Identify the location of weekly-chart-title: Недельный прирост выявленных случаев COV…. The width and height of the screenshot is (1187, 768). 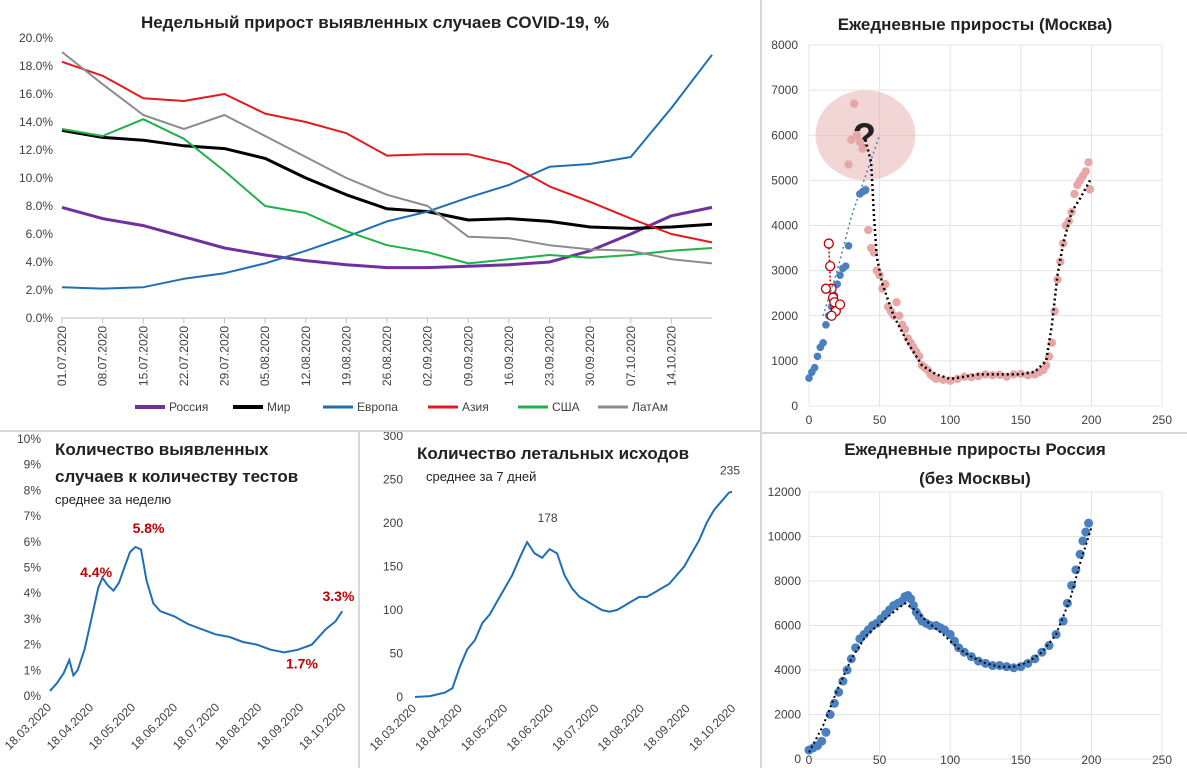
(375, 22).